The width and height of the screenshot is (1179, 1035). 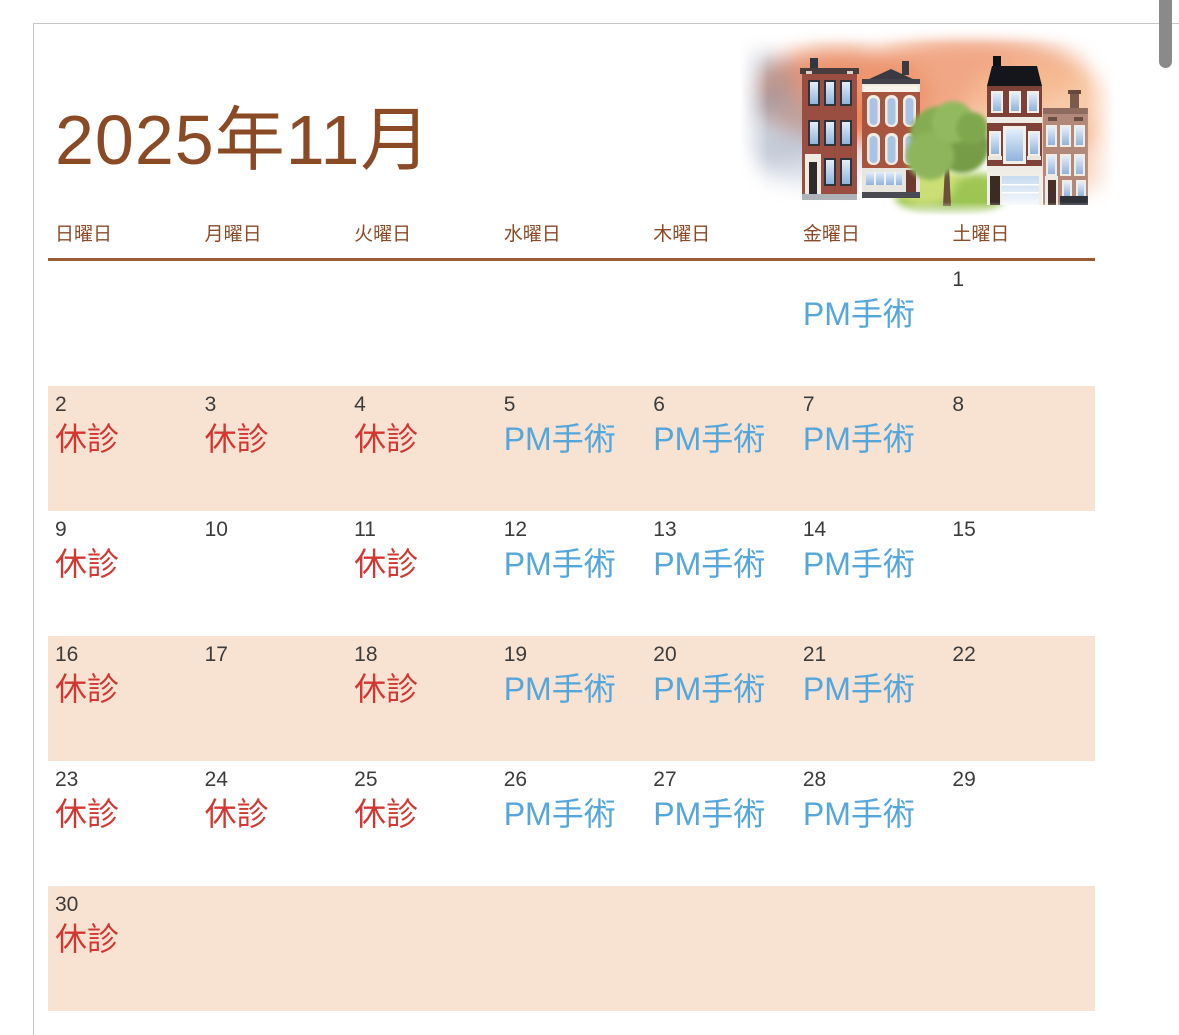 I want to click on day-cell: 9 休診, so click(x=123, y=573).